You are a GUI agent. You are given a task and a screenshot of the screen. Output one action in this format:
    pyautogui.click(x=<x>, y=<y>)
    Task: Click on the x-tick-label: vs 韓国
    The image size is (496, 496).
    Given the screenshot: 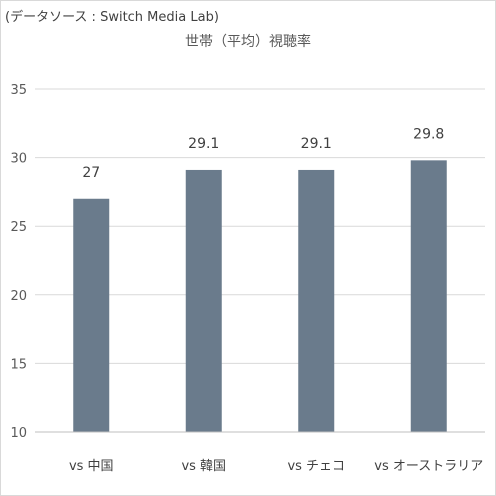 What is the action you would take?
    pyautogui.click(x=203, y=466)
    